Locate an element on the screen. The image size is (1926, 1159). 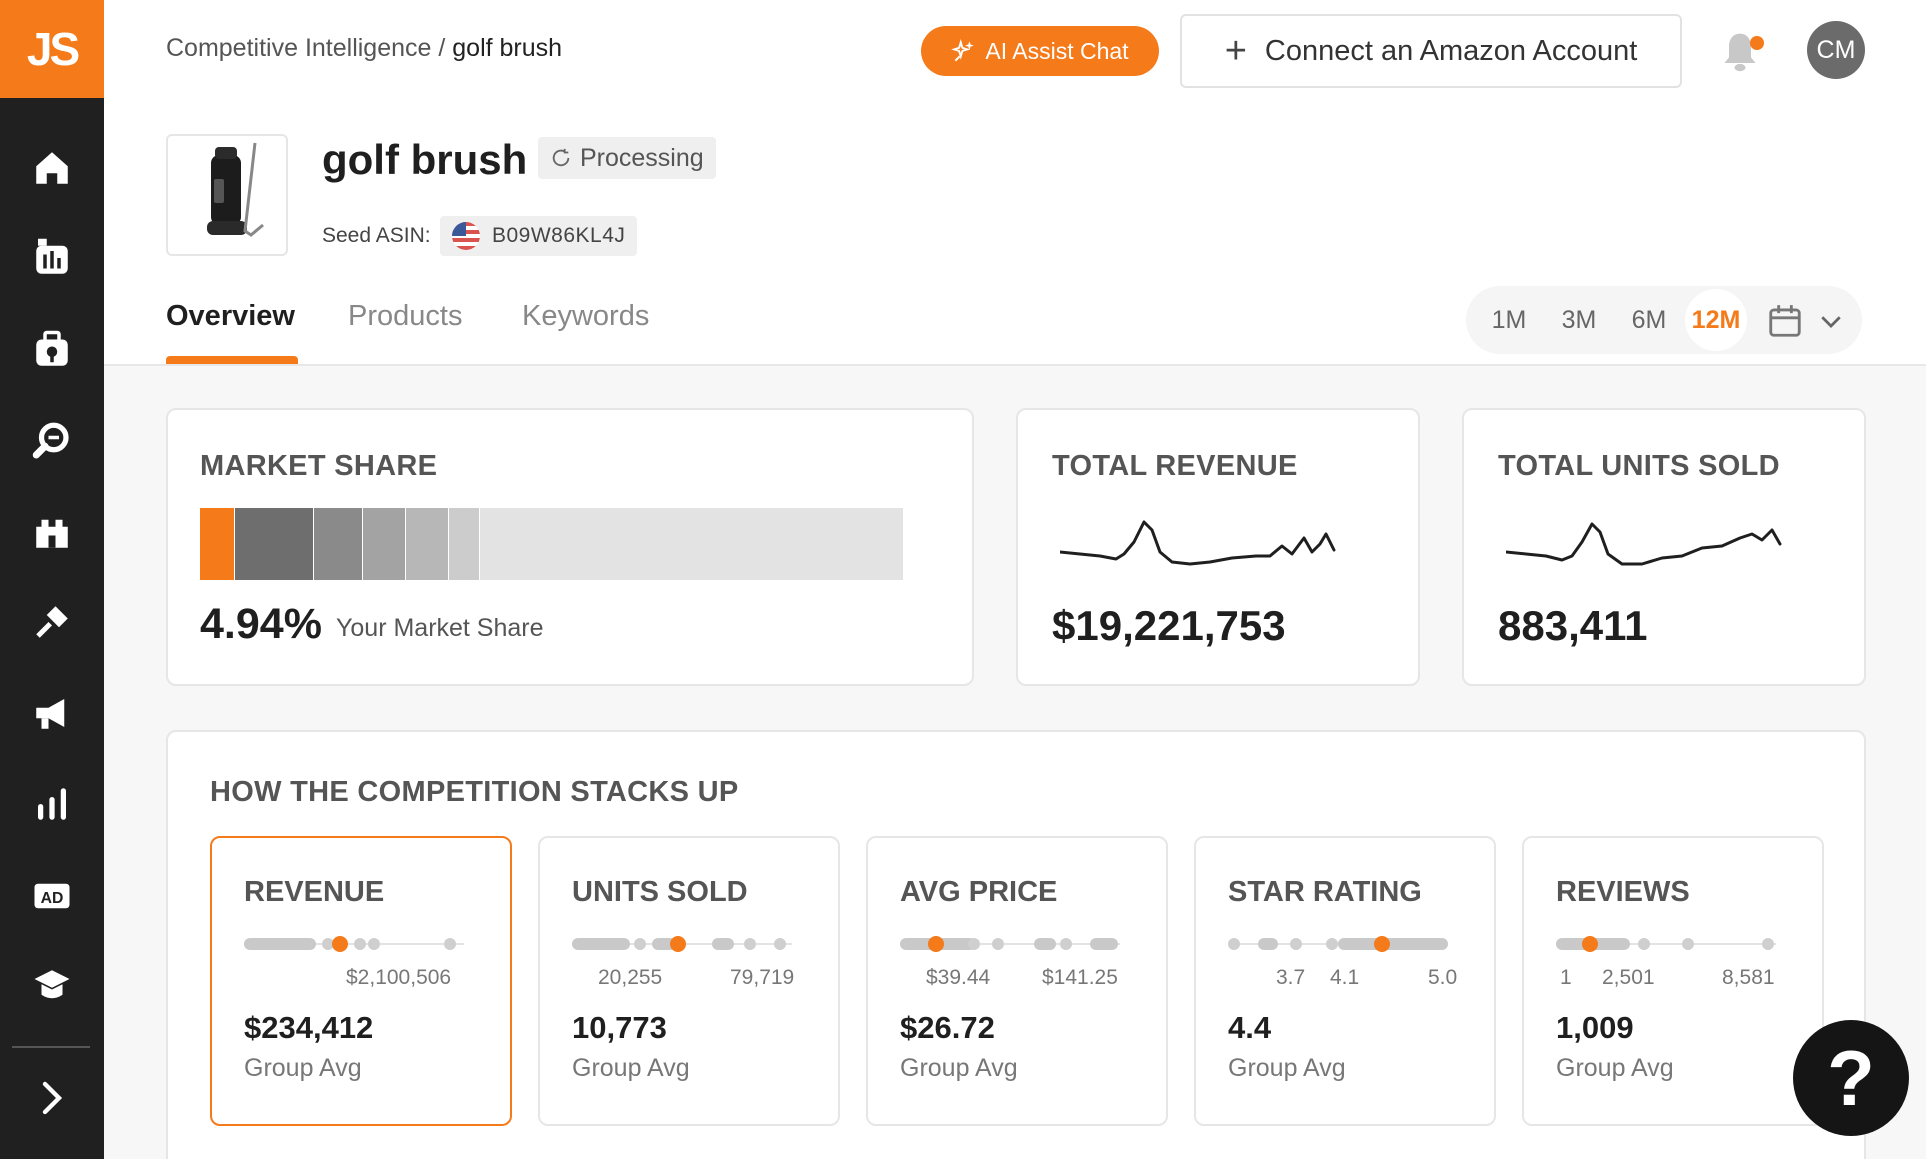
asin-badge: B09W86KL4J is located at coordinates (539, 236).